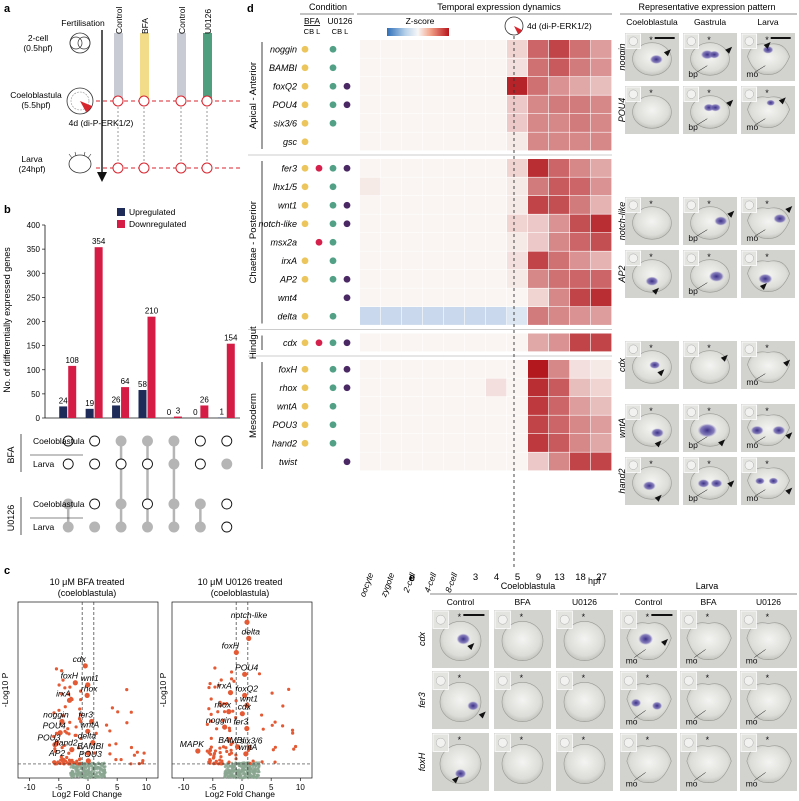  Describe the element at coordinates (90, 678) in the screenshot. I see `volcano-gene-label: wnt1` at that location.